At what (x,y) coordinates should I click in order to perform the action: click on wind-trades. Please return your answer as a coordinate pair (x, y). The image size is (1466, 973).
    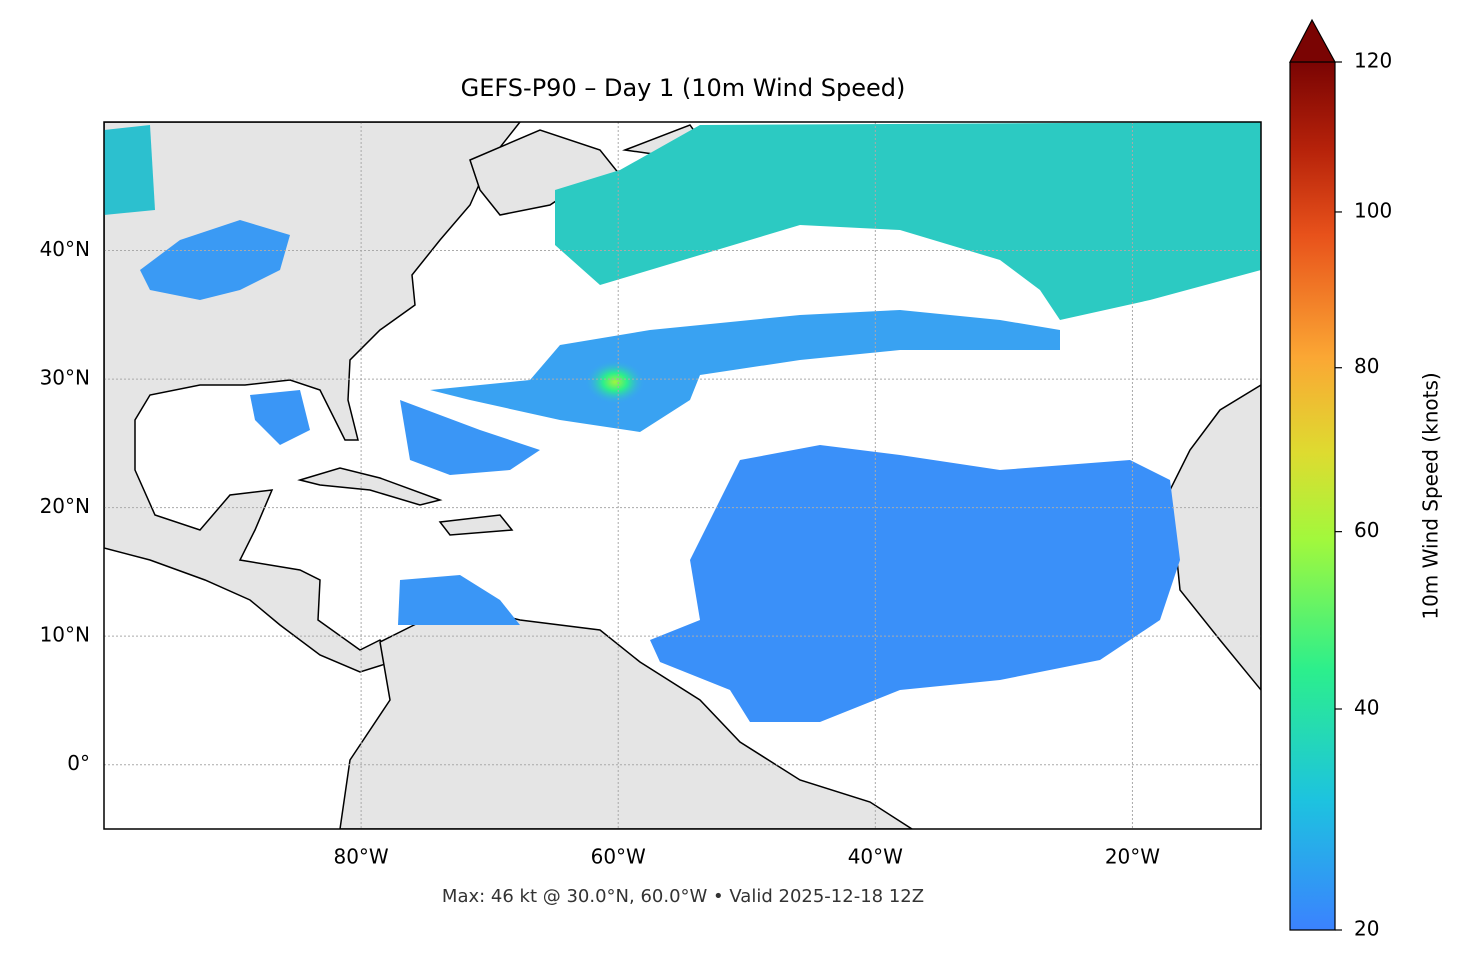
    Looking at the image, I should click on (915, 583).